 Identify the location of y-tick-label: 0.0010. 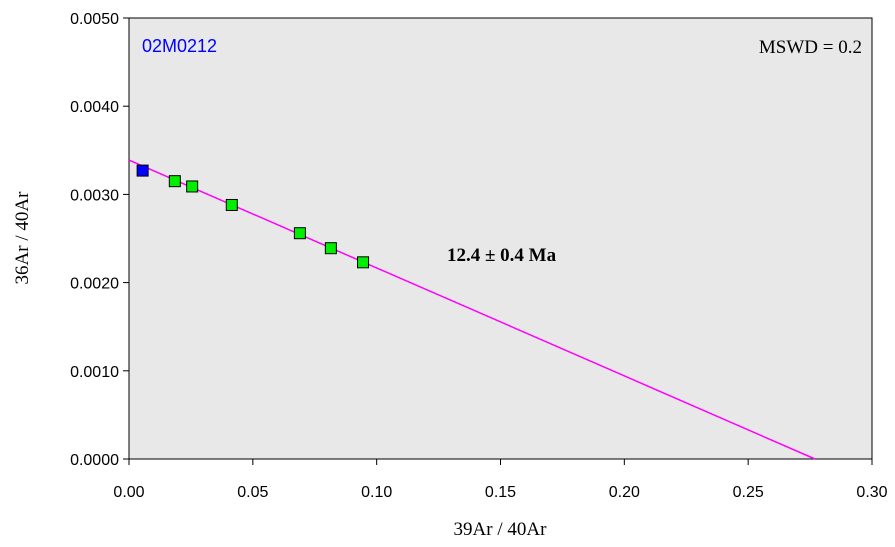
(94, 372).